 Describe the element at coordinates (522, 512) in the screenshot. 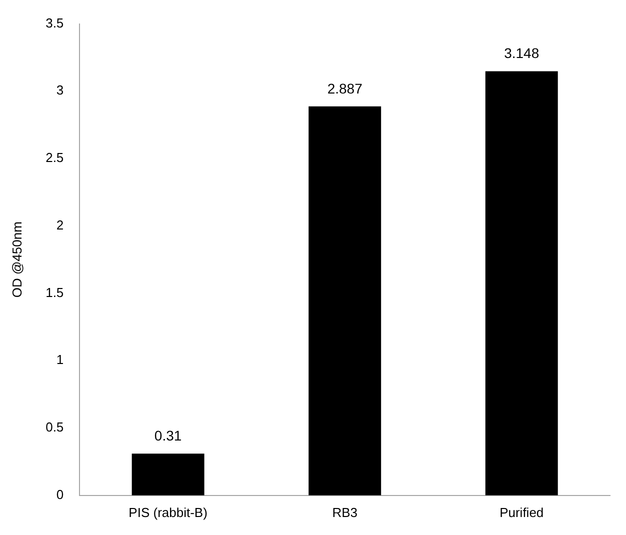

I see `x-tick-label: Purified` at that location.